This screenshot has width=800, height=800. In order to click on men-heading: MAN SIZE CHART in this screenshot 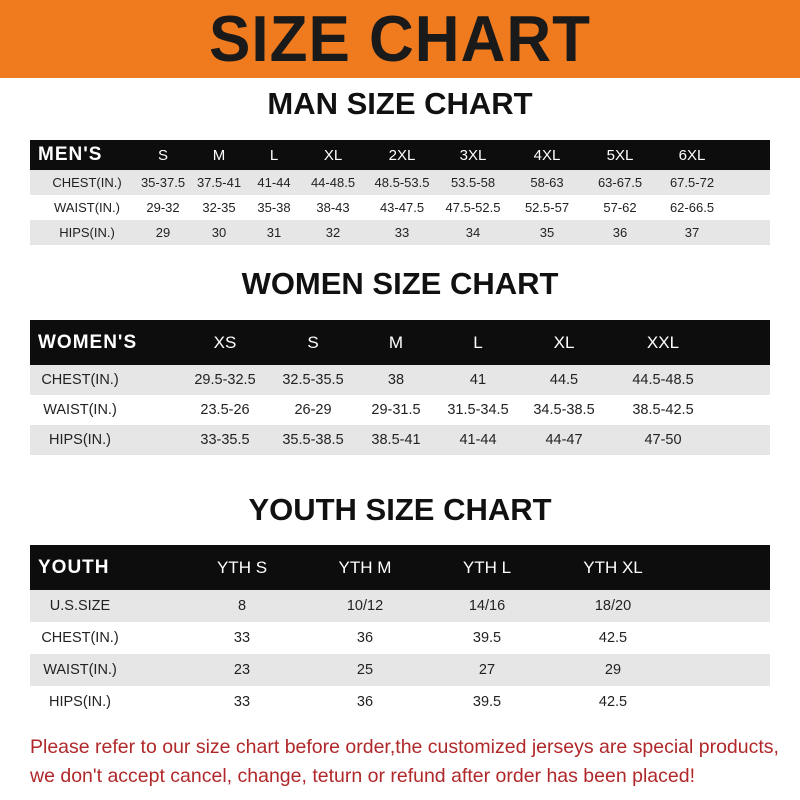, I will do `click(400, 103)`.